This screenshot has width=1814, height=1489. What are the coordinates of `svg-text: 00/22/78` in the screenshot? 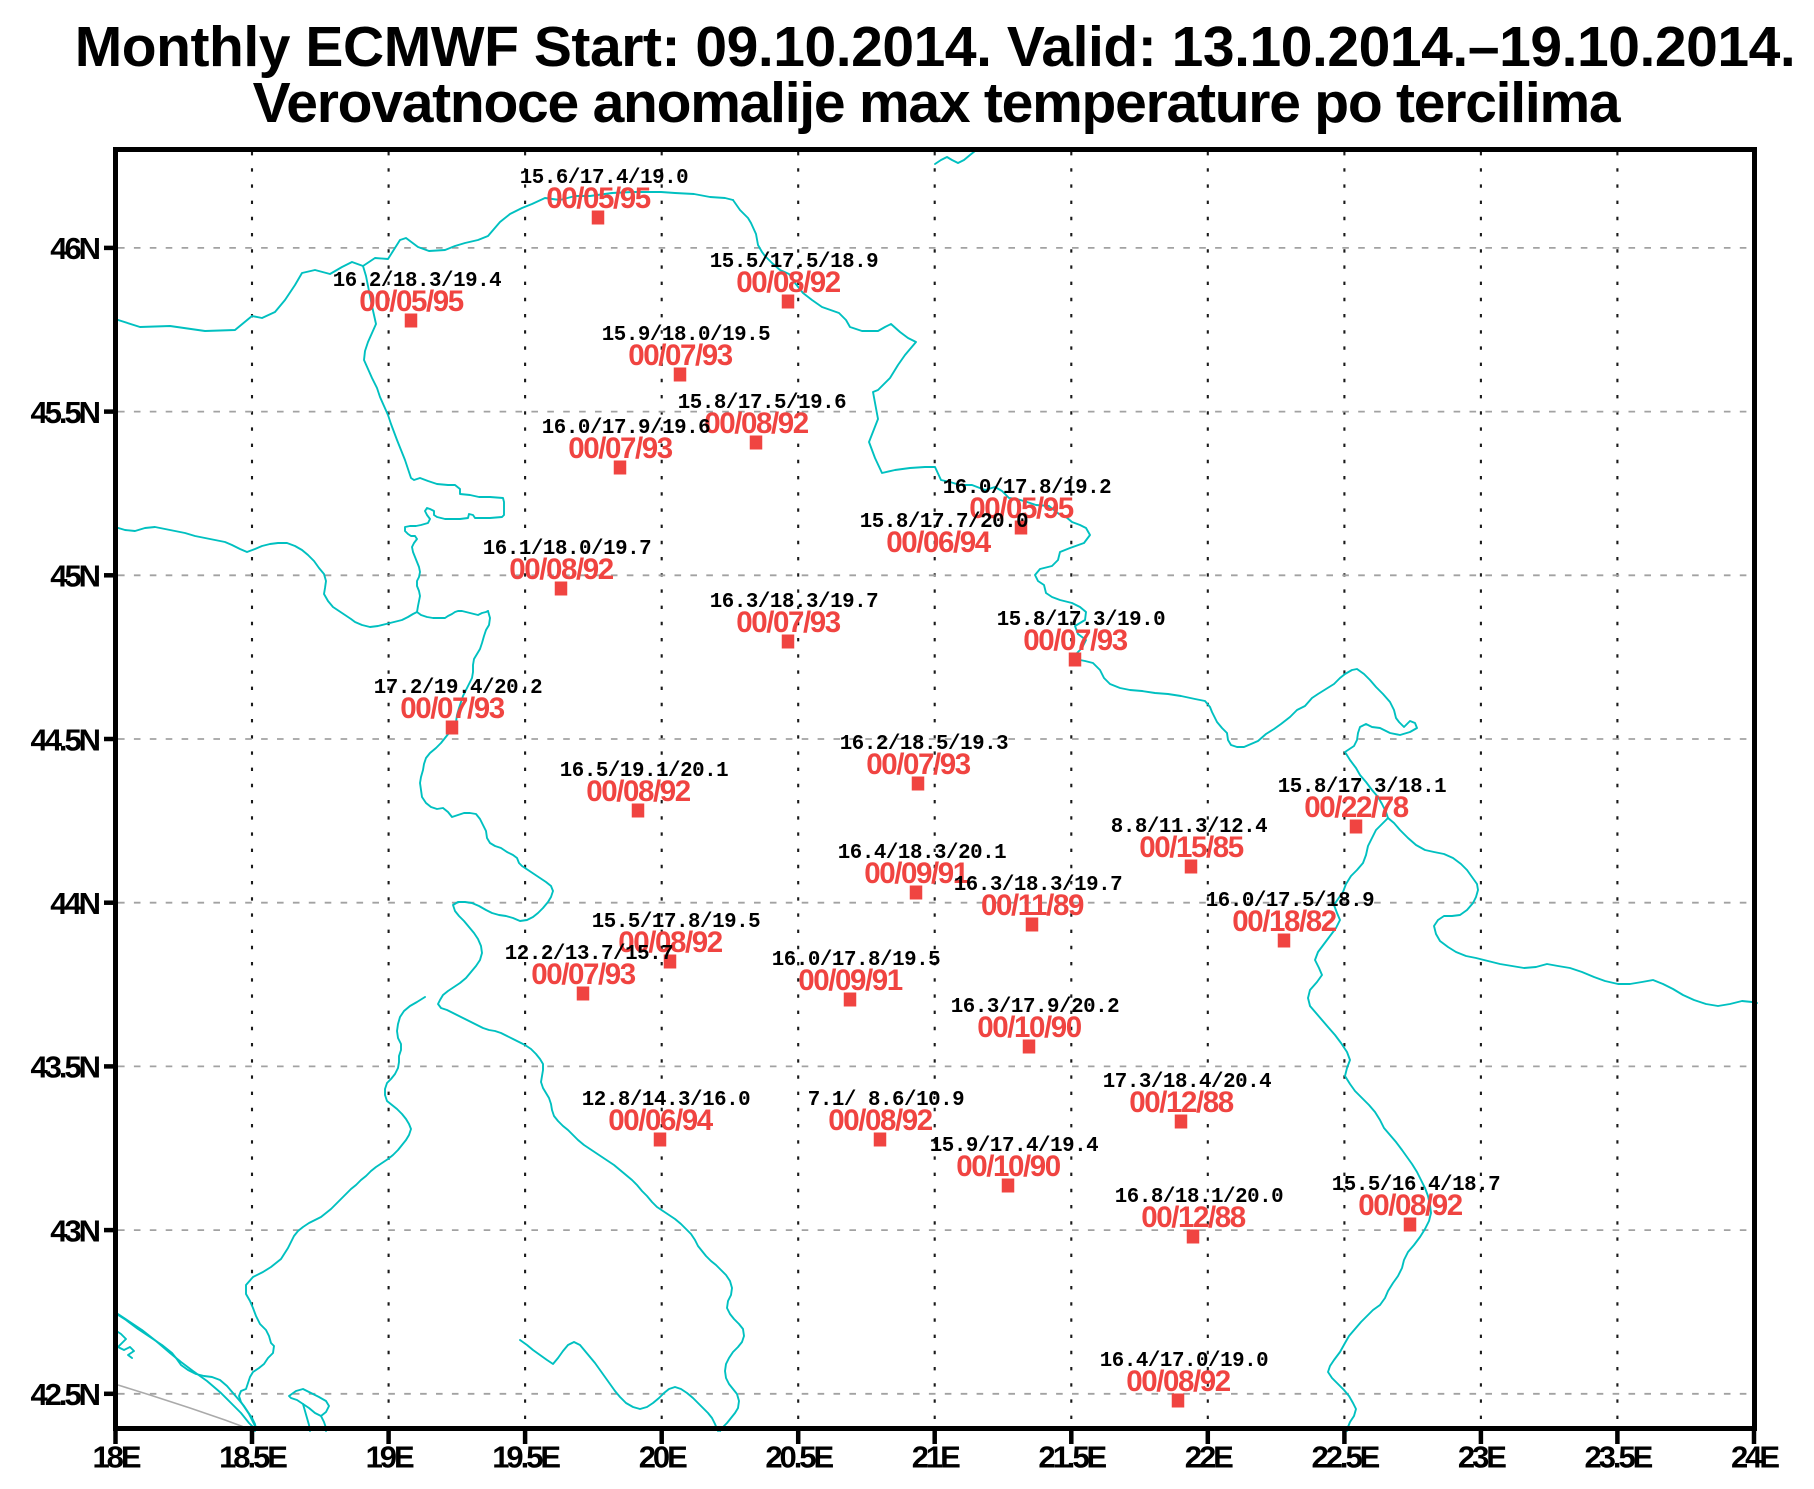 It's located at (1356, 807).